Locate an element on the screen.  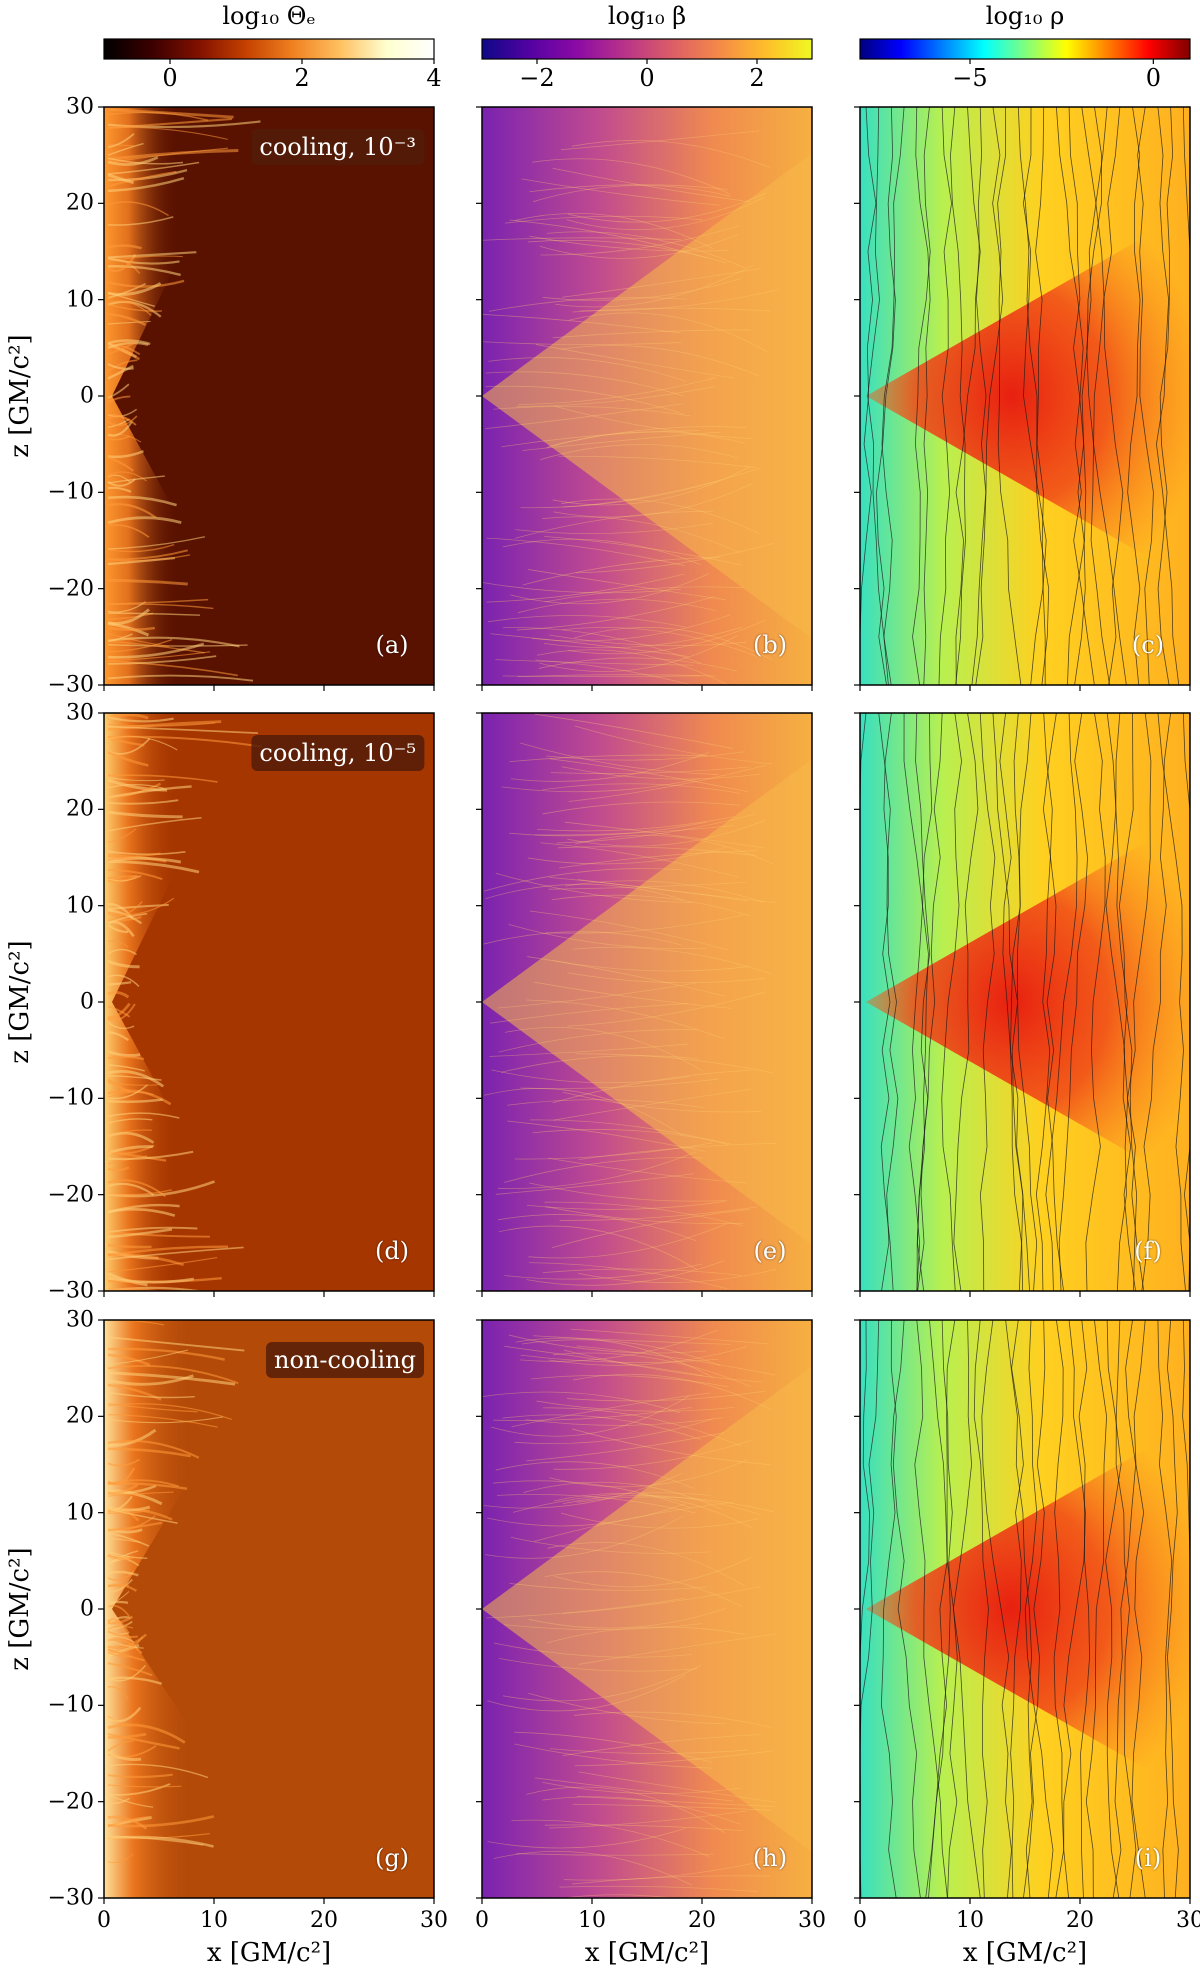
panel-label: (e) is located at coordinates (770, 1251).